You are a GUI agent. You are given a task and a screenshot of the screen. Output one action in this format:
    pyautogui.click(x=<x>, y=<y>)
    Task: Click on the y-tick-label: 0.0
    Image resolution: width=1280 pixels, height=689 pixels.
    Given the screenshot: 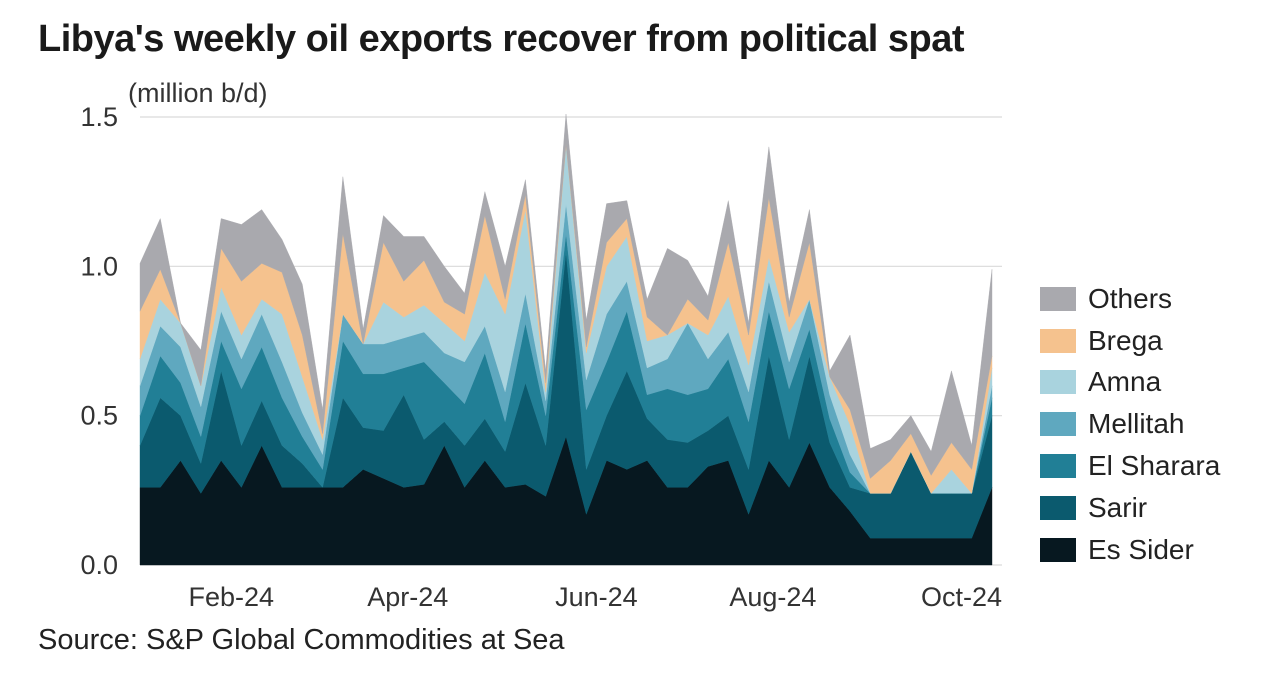 What is the action you would take?
    pyautogui.click(x=99, y=565)
    